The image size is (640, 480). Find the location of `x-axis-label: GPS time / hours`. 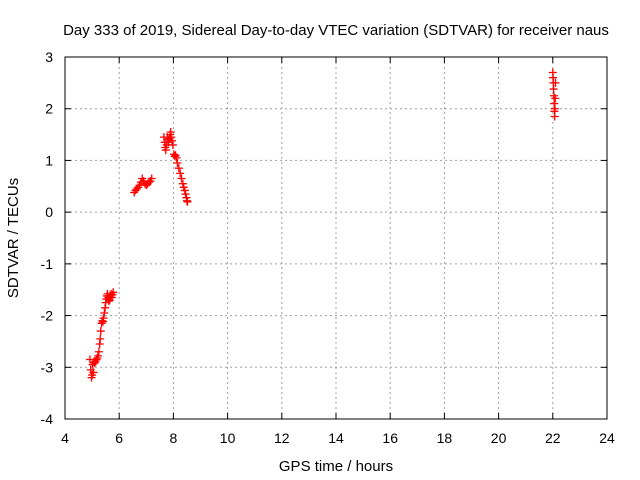

x-axis-label: GPS time / hours is located at coordinates (336, 466).